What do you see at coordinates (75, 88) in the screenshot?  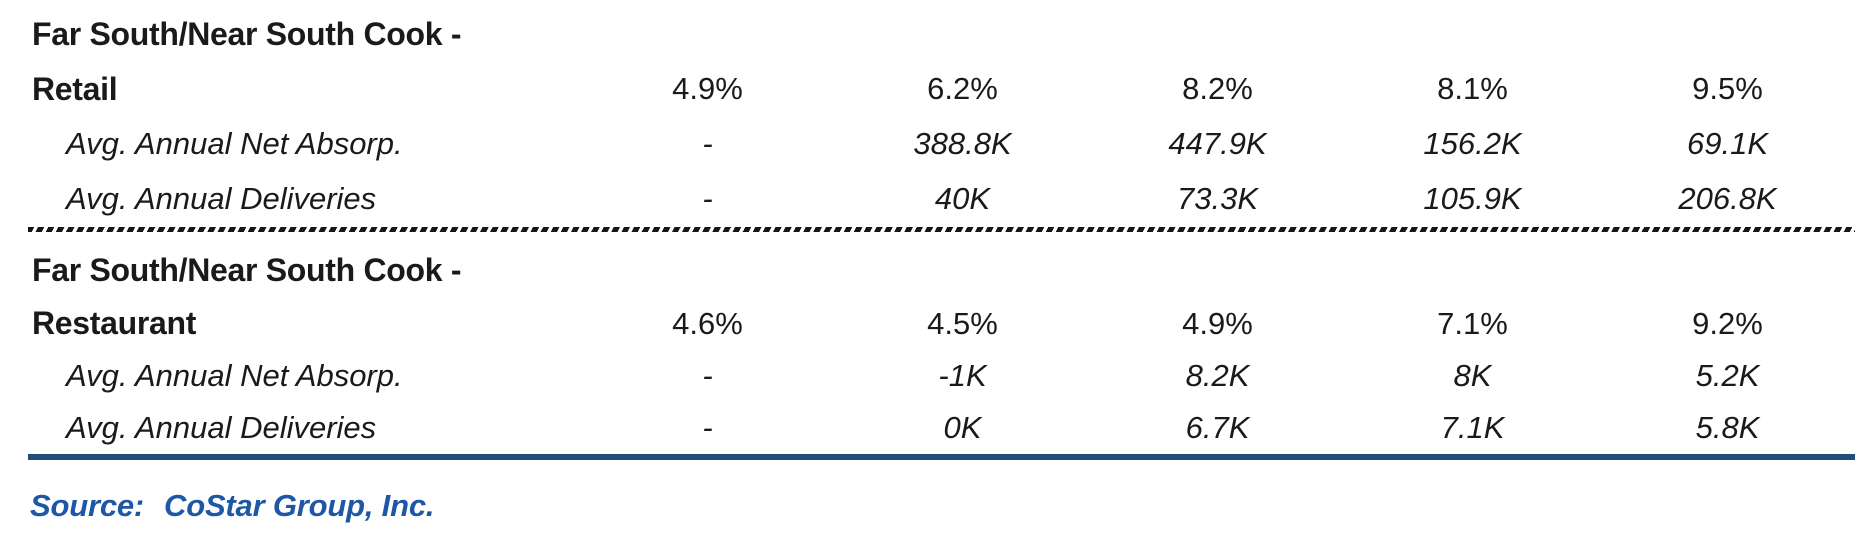 I see `section-title-line2: Retail` at bounding box center [75, 88].